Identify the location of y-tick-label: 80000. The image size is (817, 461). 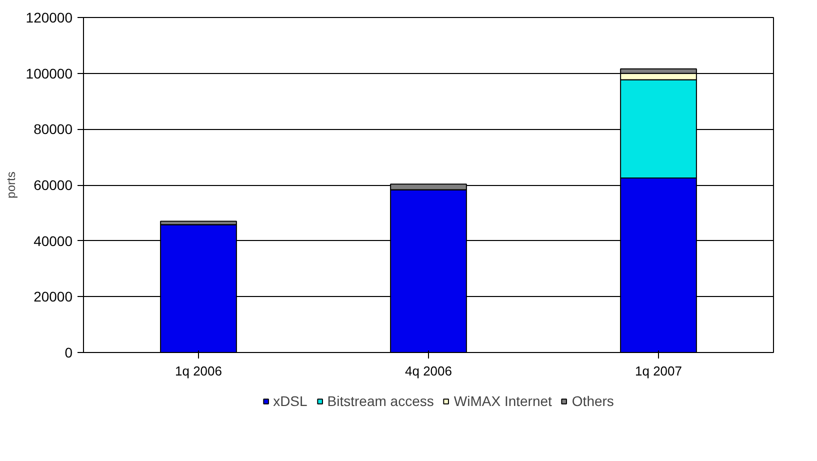
(53, 129).